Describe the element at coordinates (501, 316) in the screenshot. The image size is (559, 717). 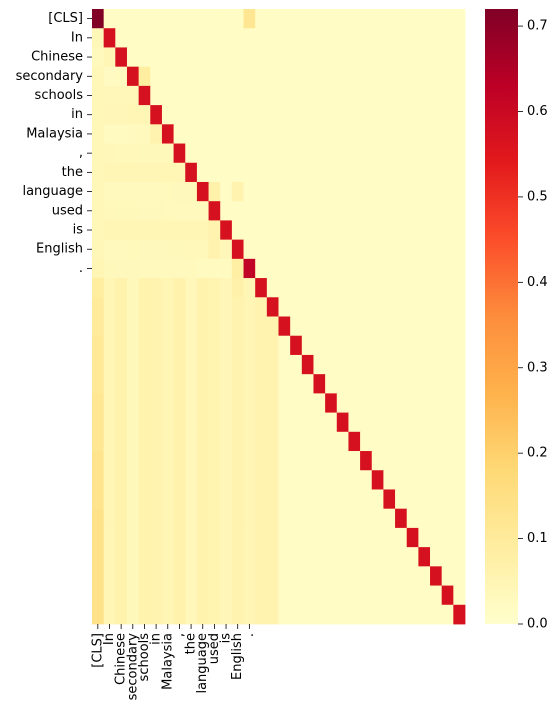
I see `colorbar` at that location.